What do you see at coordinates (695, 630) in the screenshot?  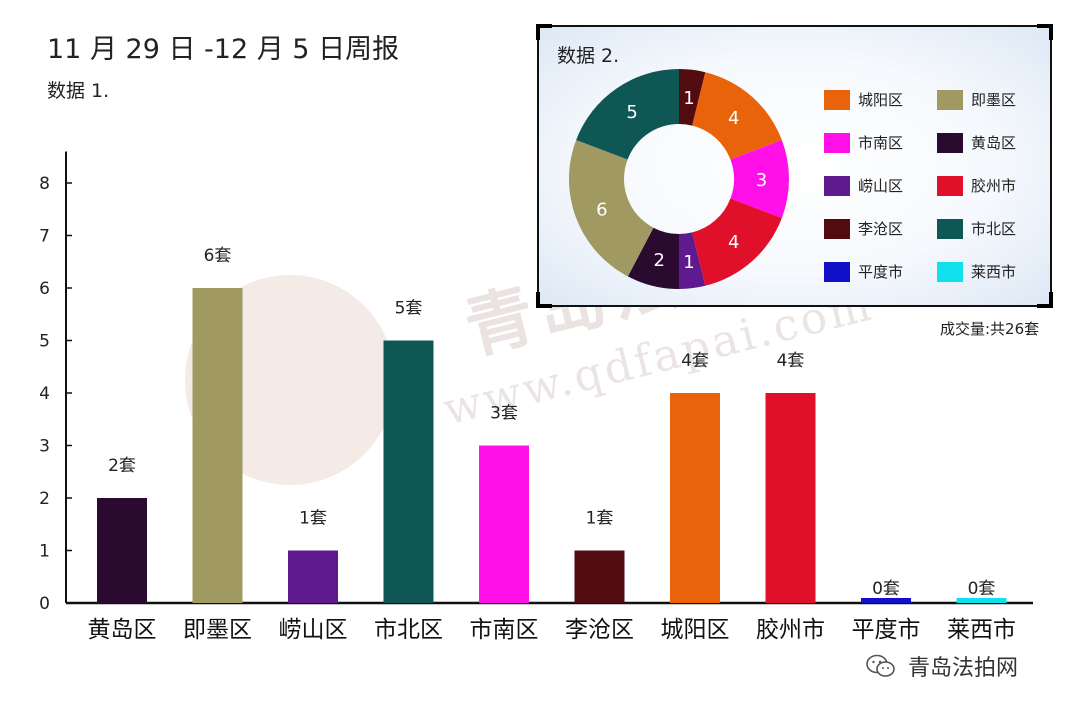 I see `x-tick-label: 城阳区` at bounding box center [695, 630].